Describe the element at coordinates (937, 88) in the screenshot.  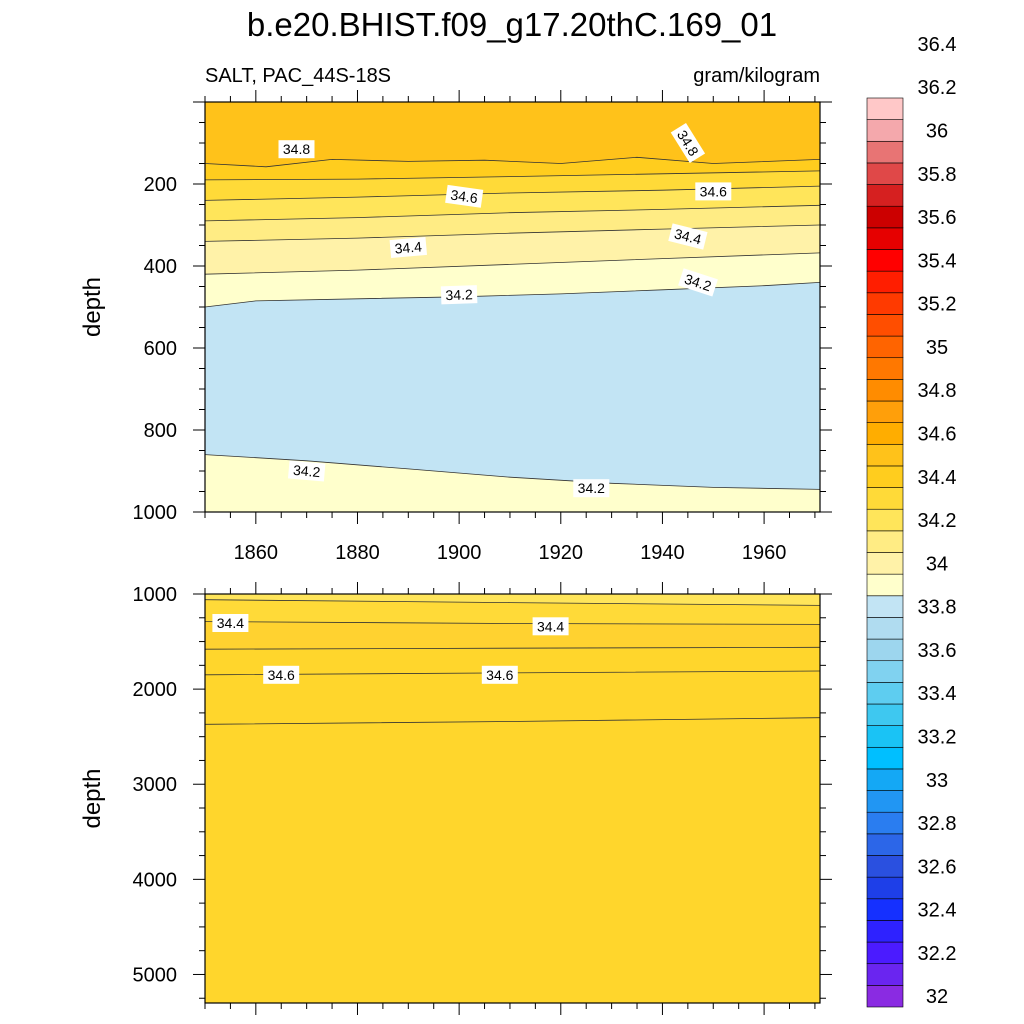
I see `colorbar-label: 36.2` at that location.